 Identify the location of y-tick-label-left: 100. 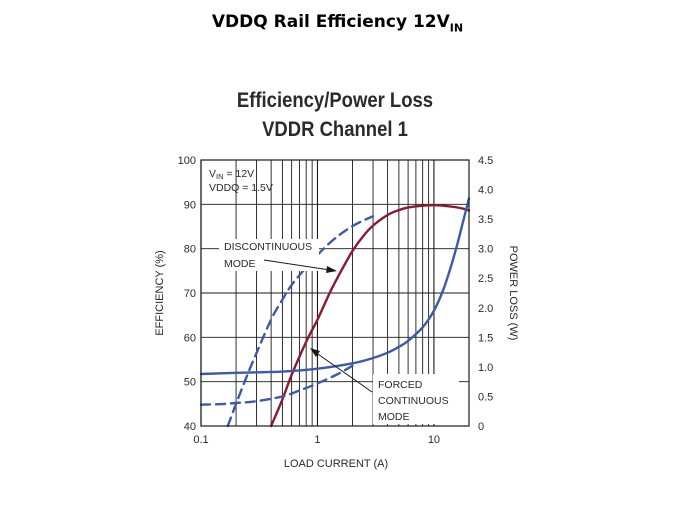
(187, 161).